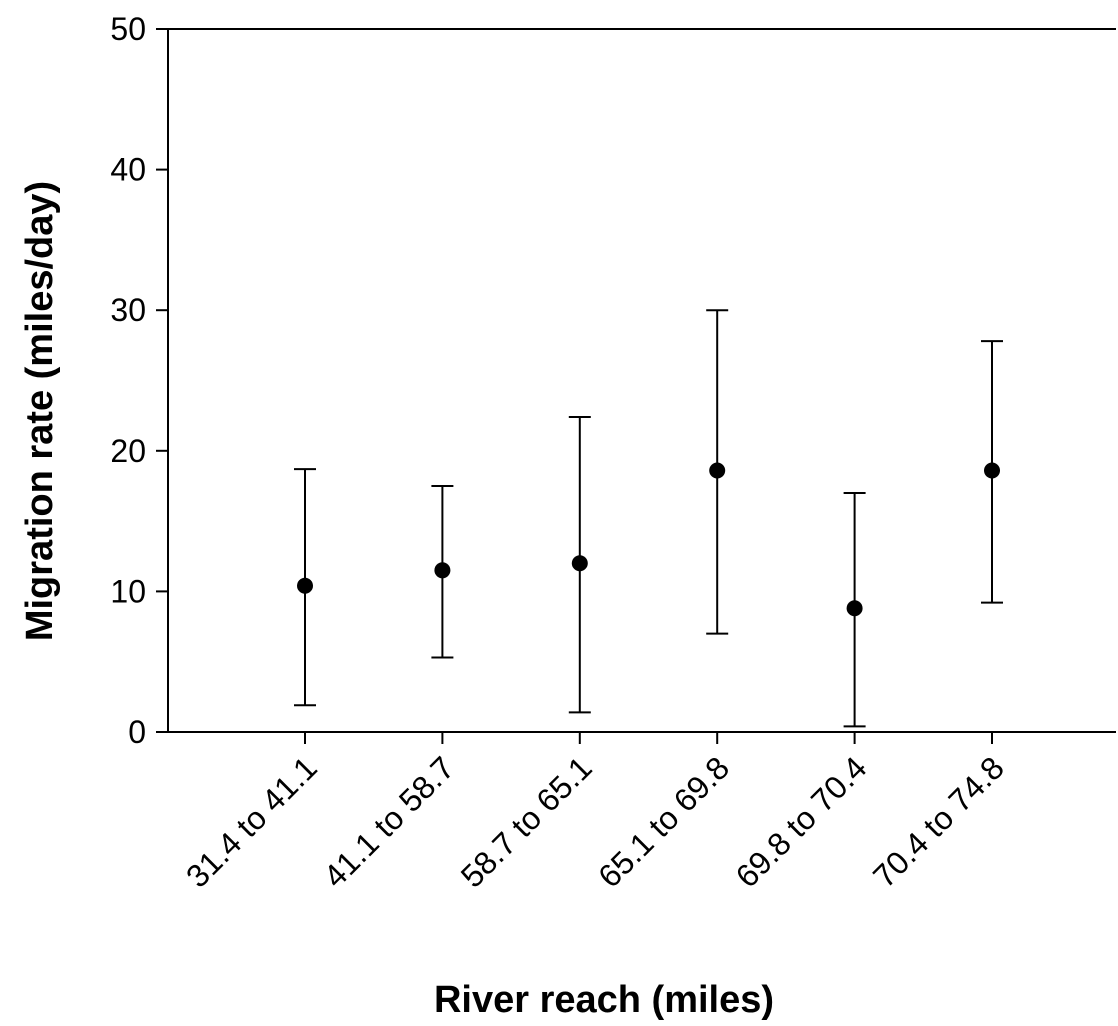  Describe the element at coordinates (137, 732) in the screenshot. I see `y-tick-label: 0` at that location.